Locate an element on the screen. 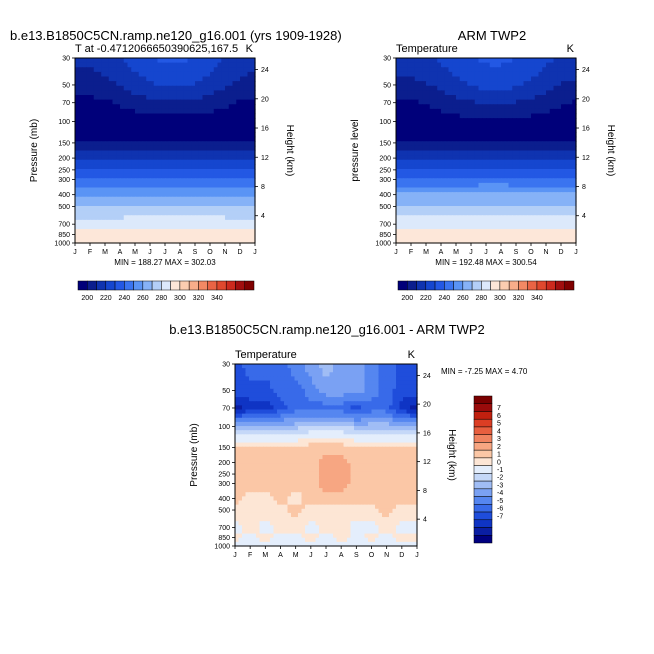 The image size is (654, 654). model-pressure-tick-label: 500 is located at coordinates (64, 207).